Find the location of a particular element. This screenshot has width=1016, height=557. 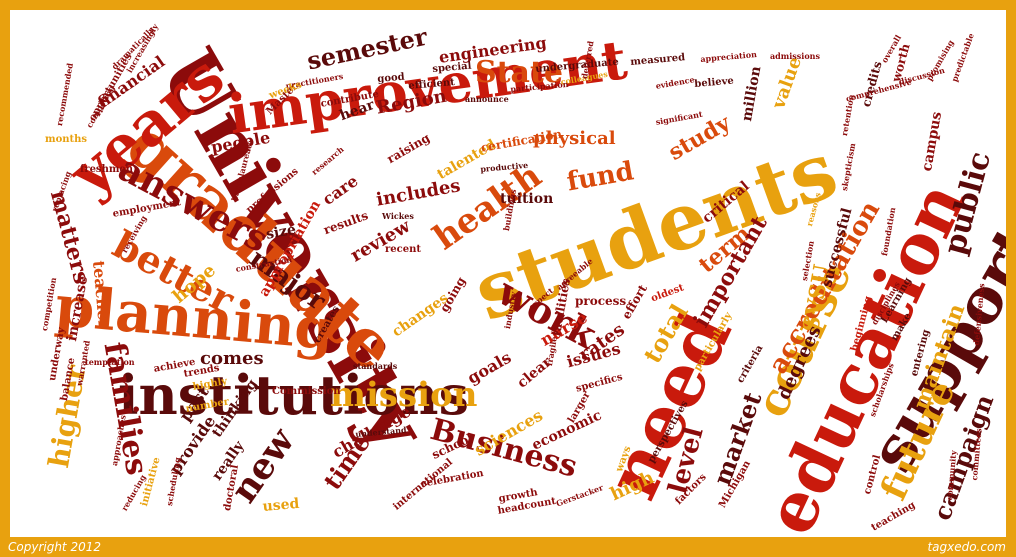

word-care: care is located at coordinates (340, 190).